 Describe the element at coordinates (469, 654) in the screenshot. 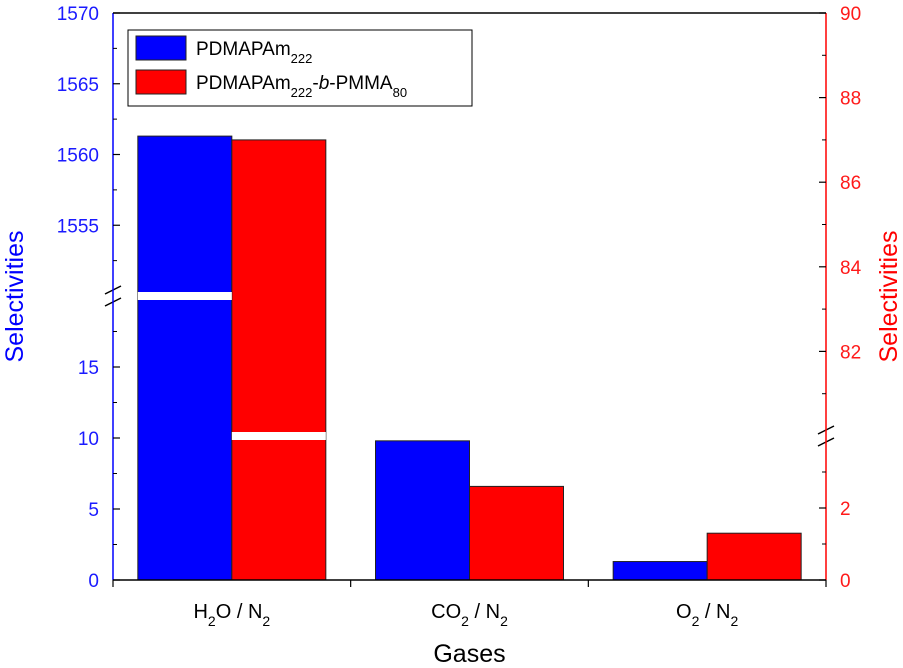

I see `x-axis-title: Gases` at that location.